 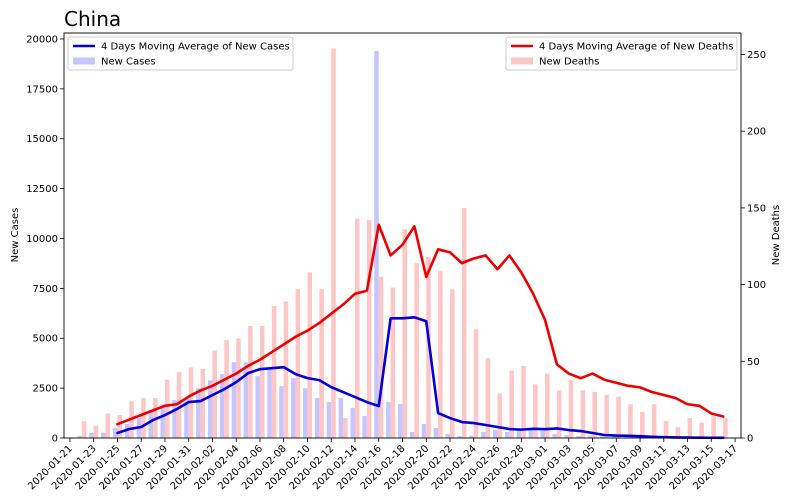 I want to click on y-right-tick-label: 200, so click(x=756, y=132).